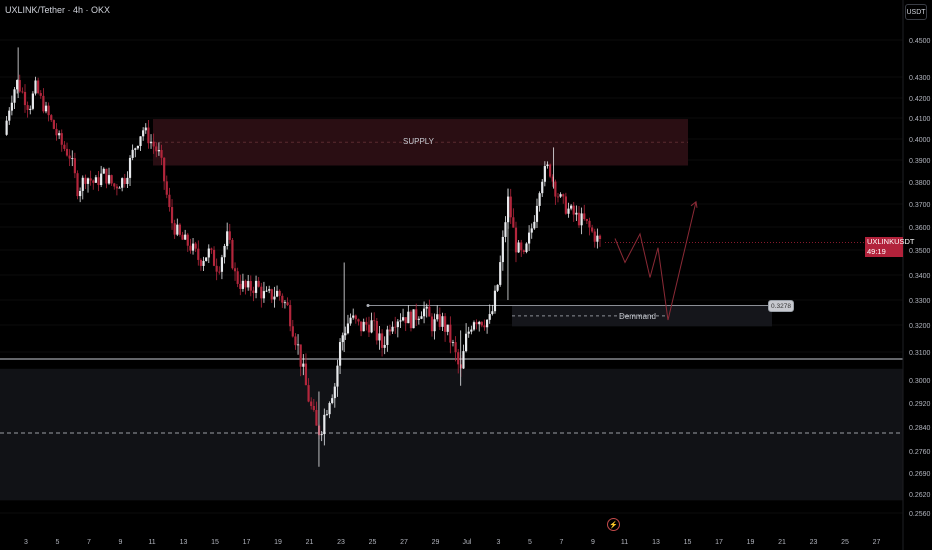 Image resolution: width=932 pixels, height=550 pixels. What do you see at coordinates (368, 305) in the screenshot?
I see `demand-anchor-dot` at bounding box center [368, 305].